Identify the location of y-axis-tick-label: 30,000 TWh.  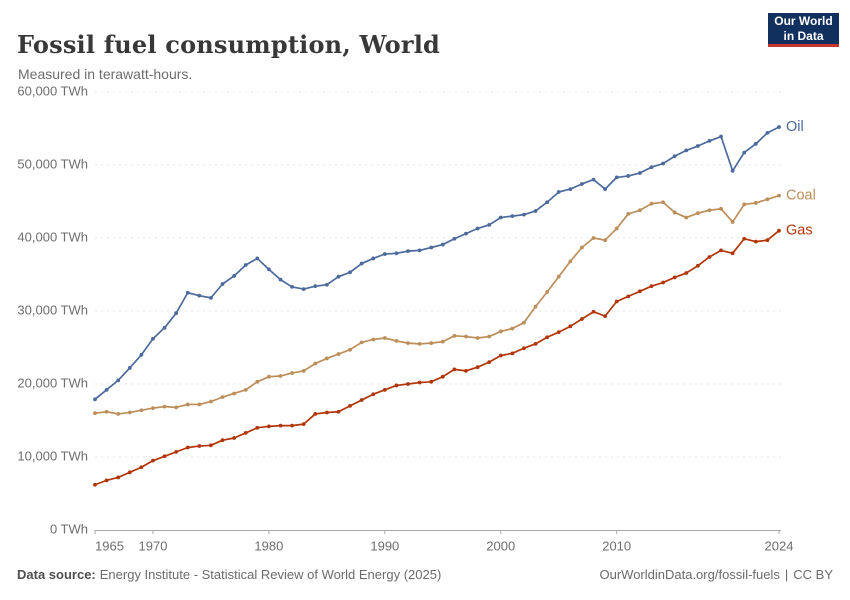
(52, 309).